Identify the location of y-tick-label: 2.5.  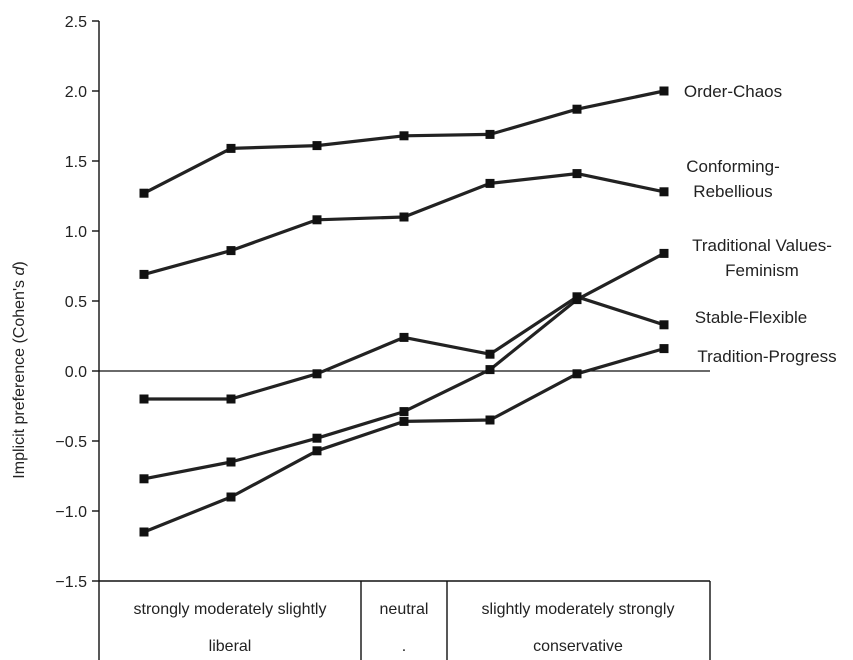
(76, 22).